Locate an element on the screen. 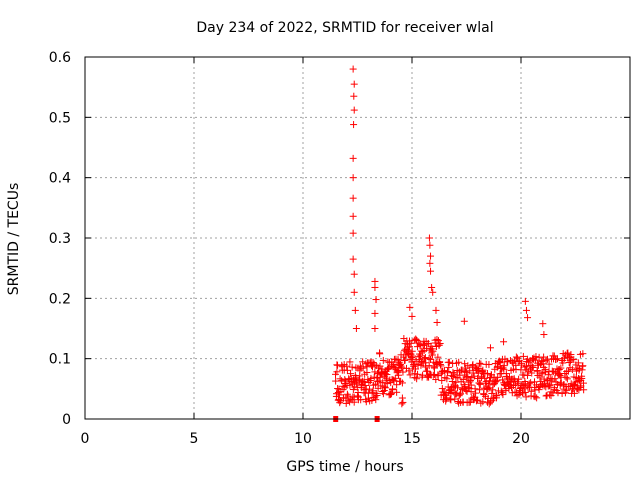 This screenshot has height=480, width=640. y-tick-label: 0 is located at coordinates (66, 420).